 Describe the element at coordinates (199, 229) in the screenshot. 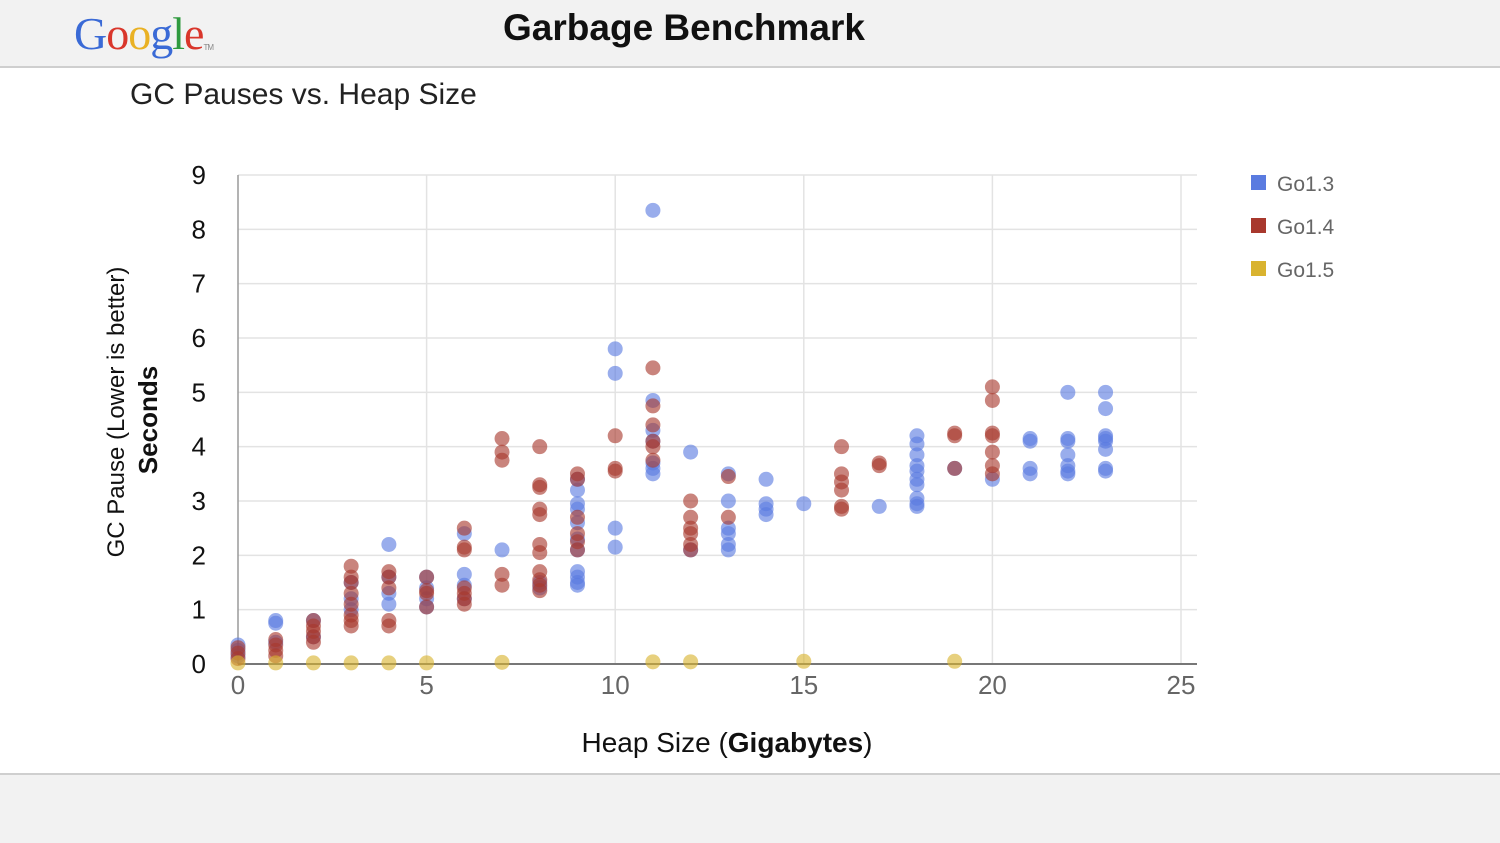

I see `y-tick-label: 8` at that location.